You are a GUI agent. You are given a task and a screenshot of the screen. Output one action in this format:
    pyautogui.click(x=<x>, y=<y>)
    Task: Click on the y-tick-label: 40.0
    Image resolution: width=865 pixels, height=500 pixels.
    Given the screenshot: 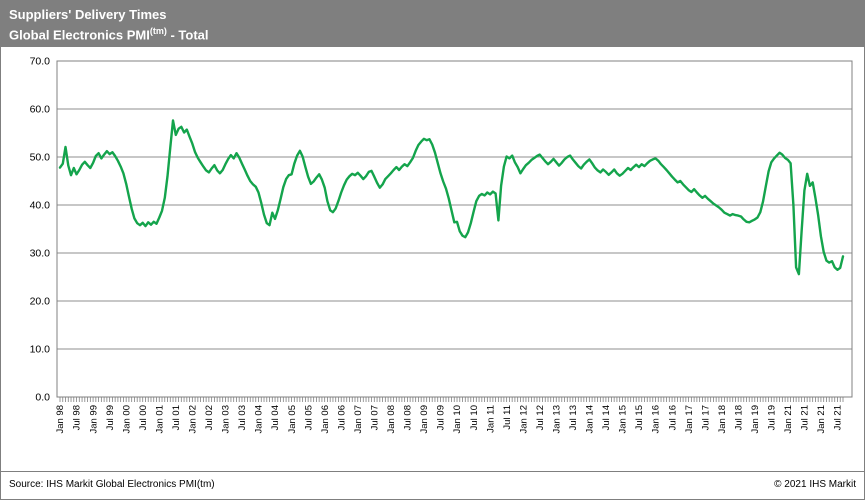 What is the action you would take?
    pyautogui.click(x=40, y=206)
    